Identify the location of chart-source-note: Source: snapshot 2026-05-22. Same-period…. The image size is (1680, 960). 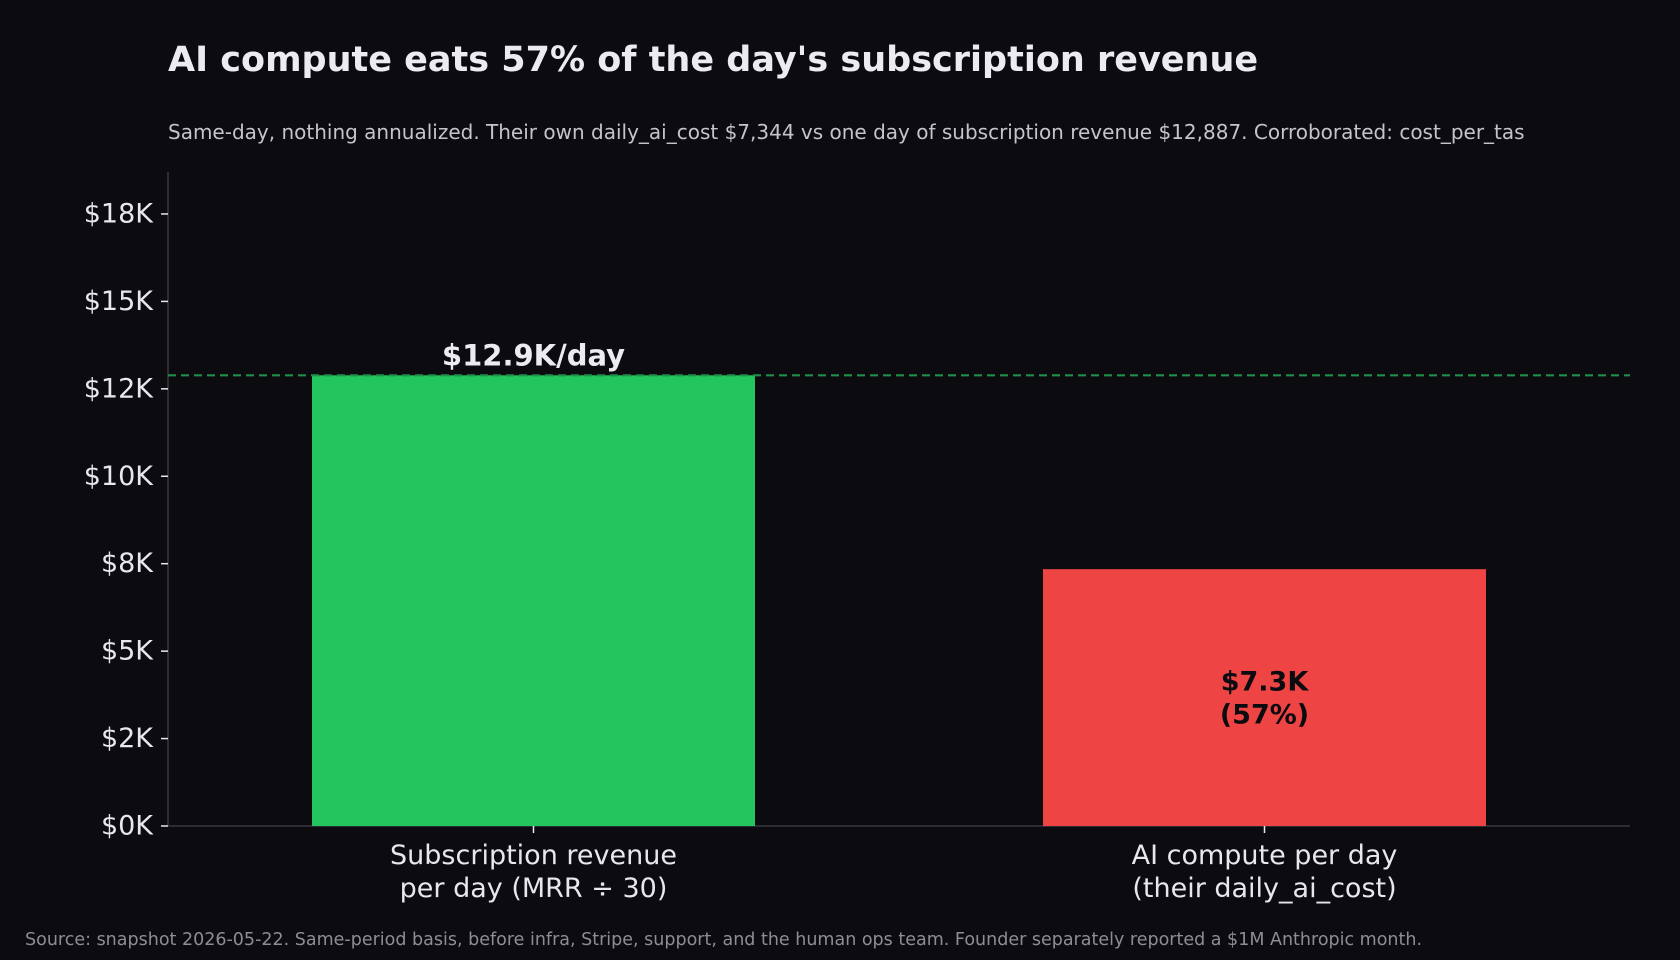
(724, 940).